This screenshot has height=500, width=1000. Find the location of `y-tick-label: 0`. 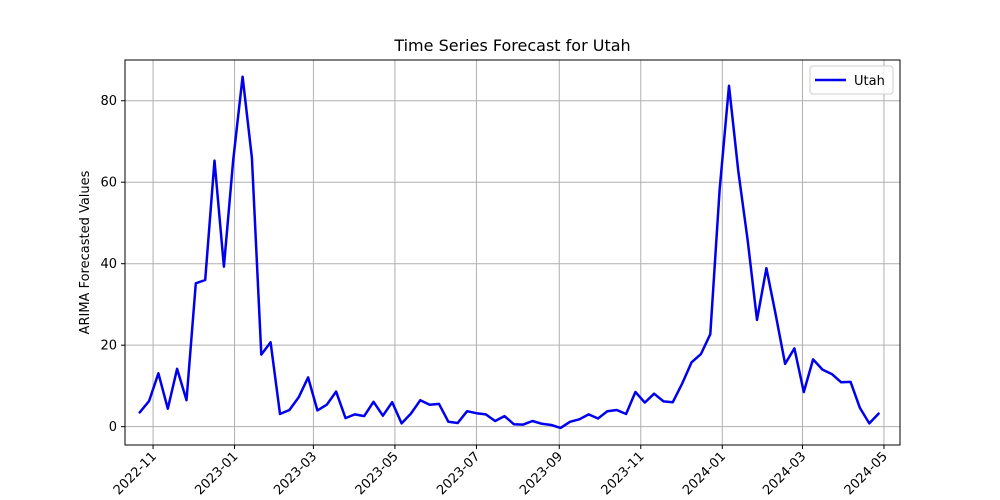

y-tick-label: 0 is located at coordinates (113, 427).